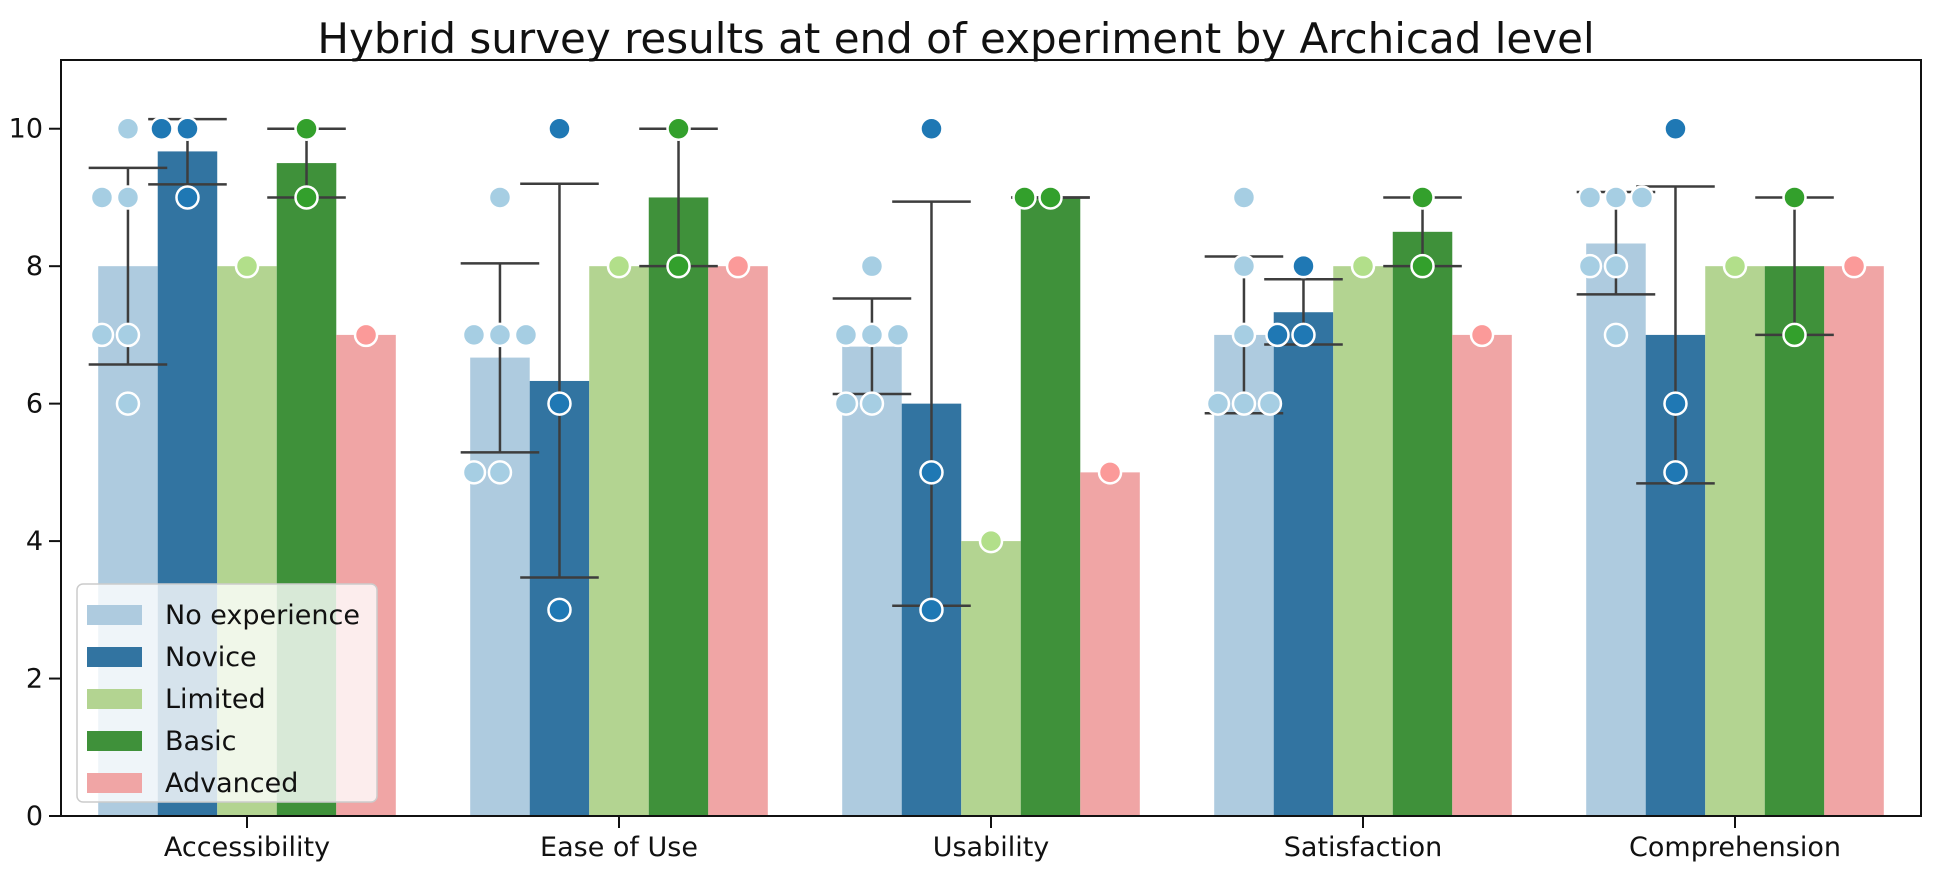  What do you see at coordinates (34, 541) in the screenshot?
I see `y-tick-label: 4` at bounding box center [34, 541].